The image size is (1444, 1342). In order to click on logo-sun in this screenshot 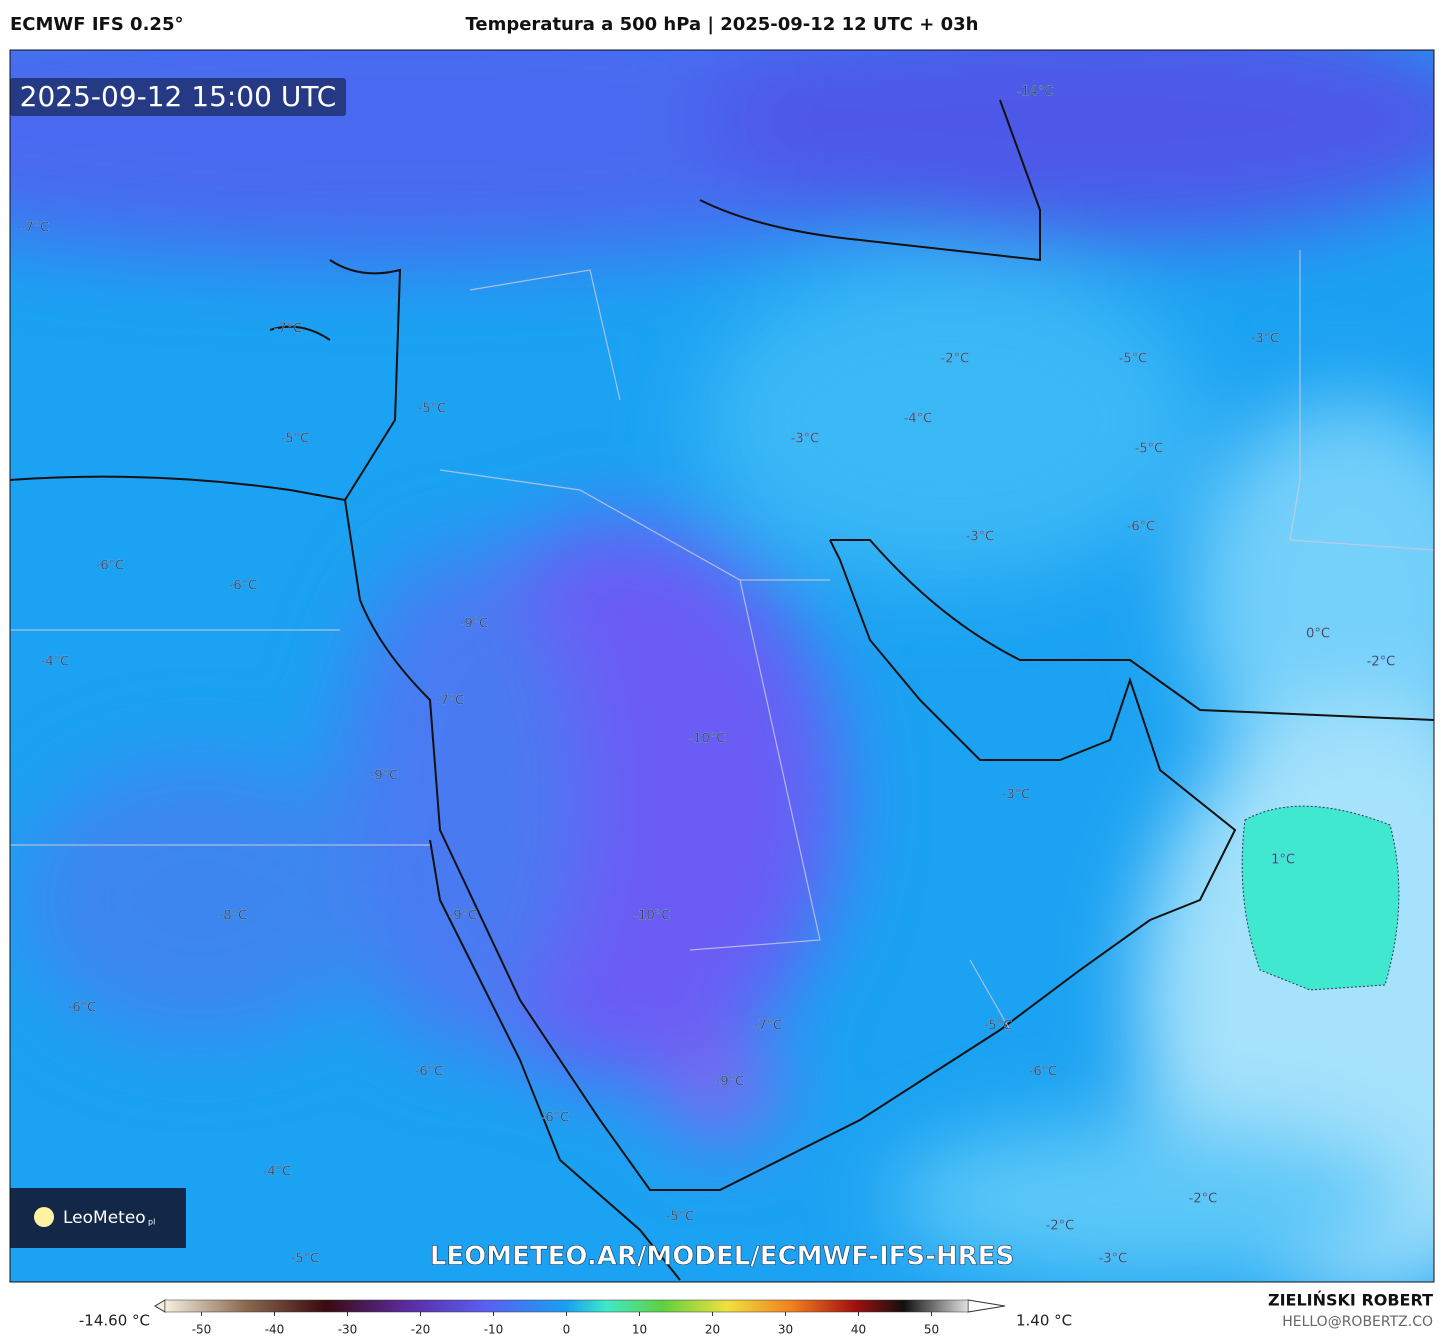, I will do `click(44, 1217)`.